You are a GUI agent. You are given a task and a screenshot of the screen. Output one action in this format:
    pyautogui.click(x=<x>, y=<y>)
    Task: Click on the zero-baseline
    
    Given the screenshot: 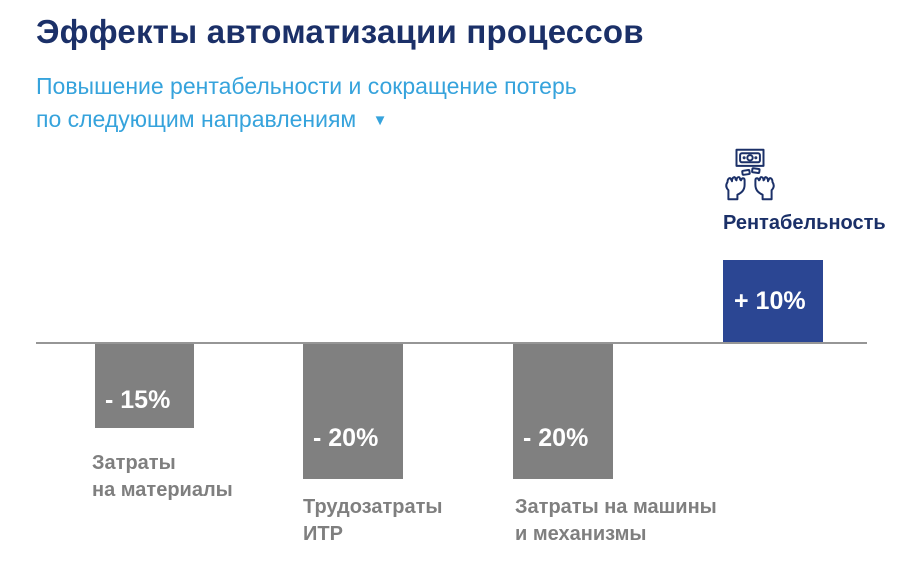 What is the action you would take?
    pyautogui.click(x=451, y=343)
    